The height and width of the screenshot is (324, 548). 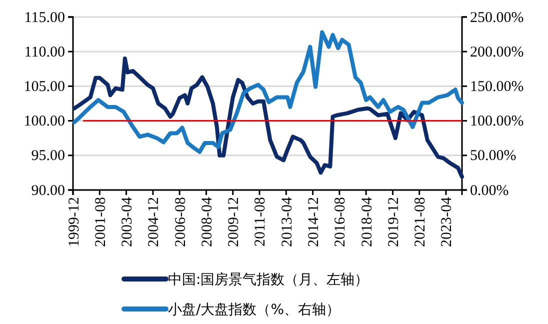 What do you see at coordinates (394, 222) in the screenshot?
I see `x-tick-label: 2019-12` at bounding box center [394, 222].